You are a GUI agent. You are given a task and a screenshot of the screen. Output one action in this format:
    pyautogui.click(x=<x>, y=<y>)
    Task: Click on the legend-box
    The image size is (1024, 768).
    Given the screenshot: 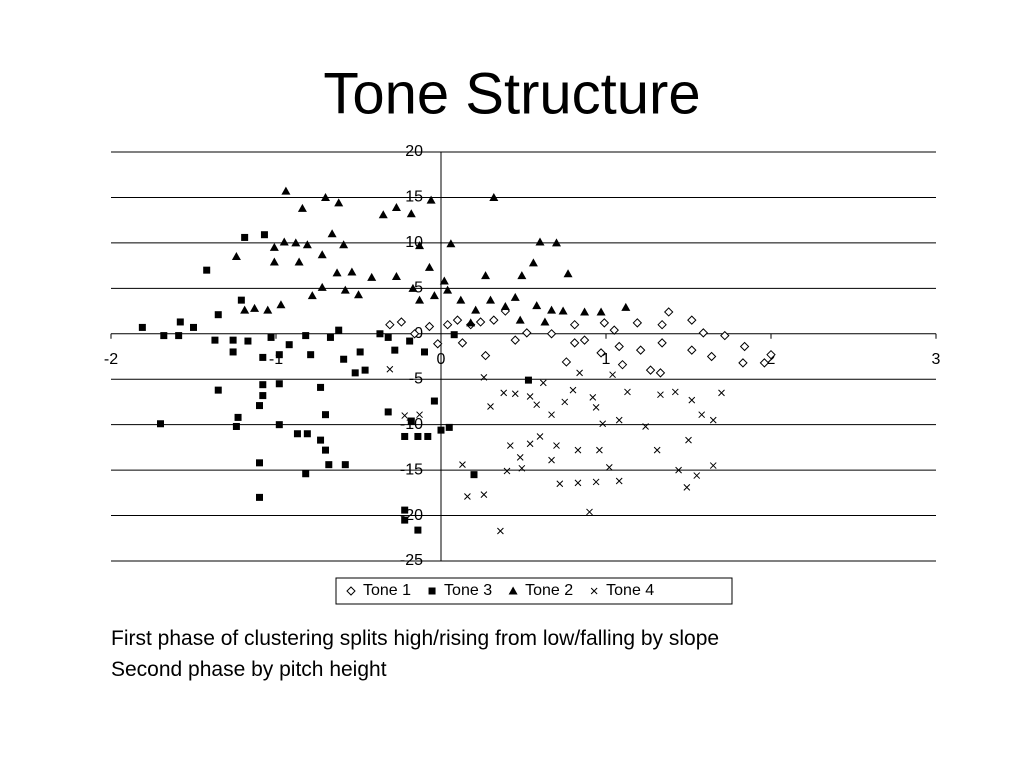 What is the action you would take?
    pyautogui.click(x=534, y=591)
    